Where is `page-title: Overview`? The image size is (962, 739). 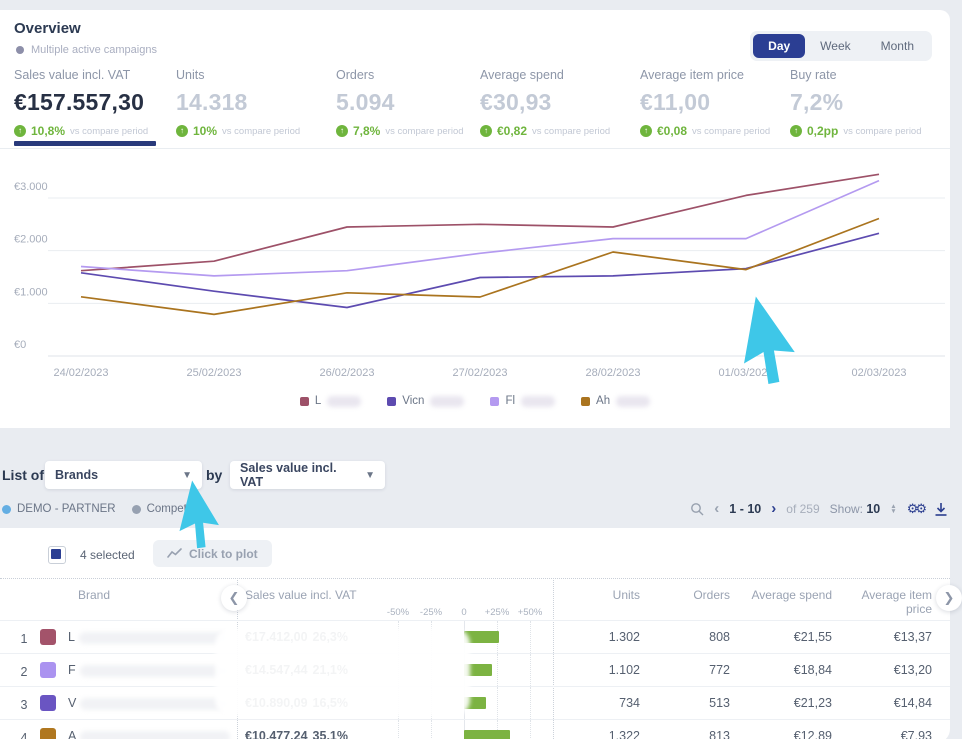 page-title: Overview is located at coordinates (47, 28).